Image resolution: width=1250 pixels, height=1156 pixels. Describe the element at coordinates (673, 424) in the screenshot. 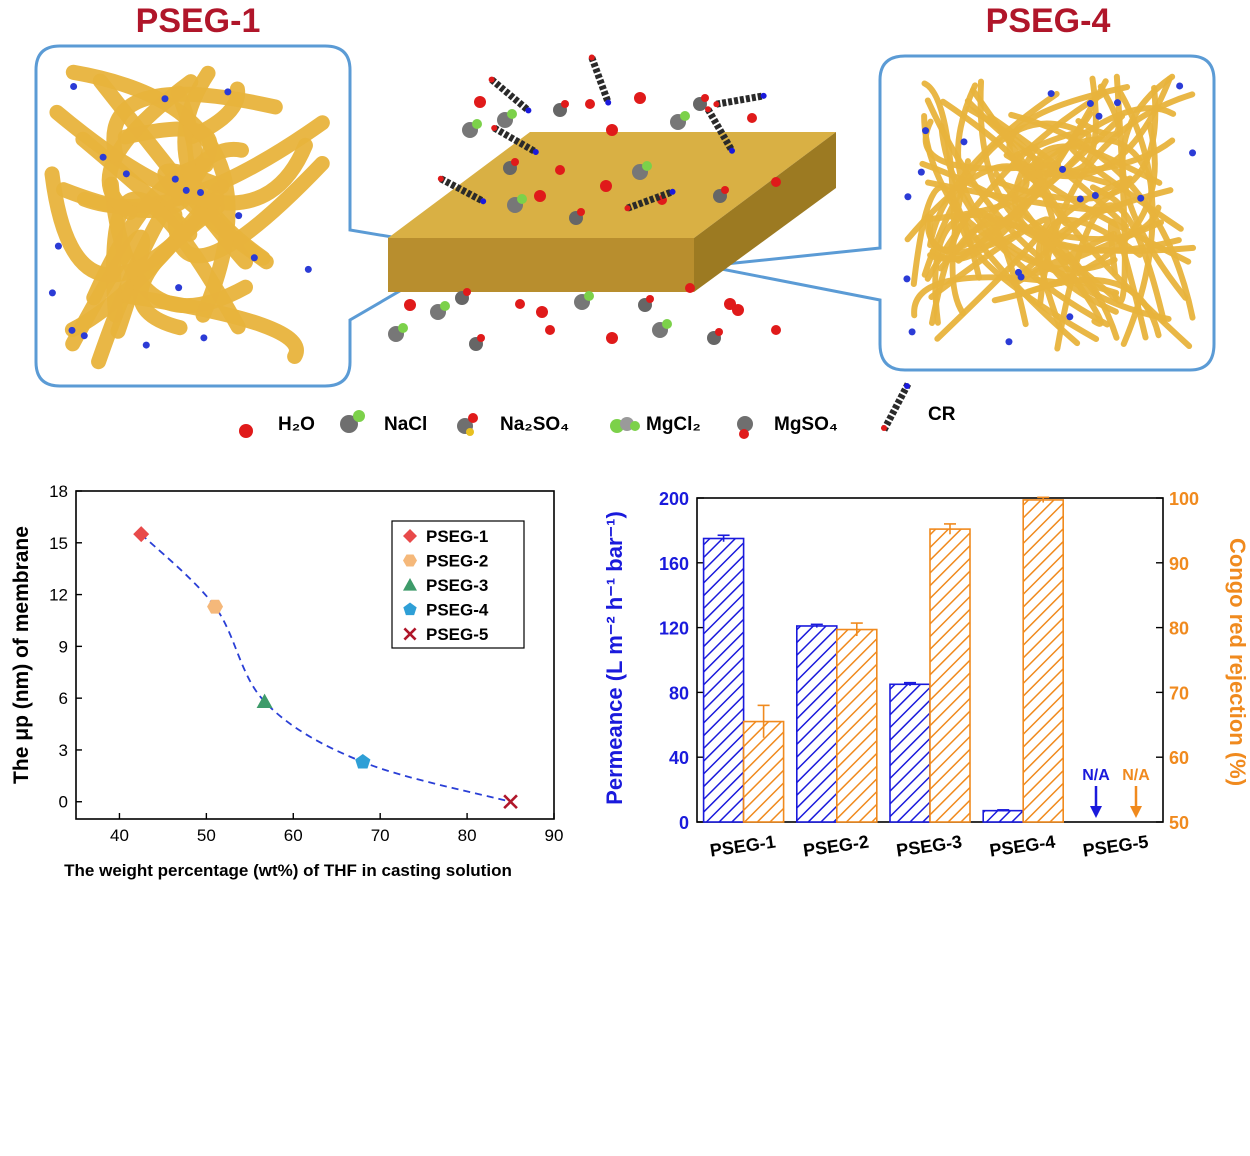

I see `legend-mgcl2: MgCl₂` at that location.